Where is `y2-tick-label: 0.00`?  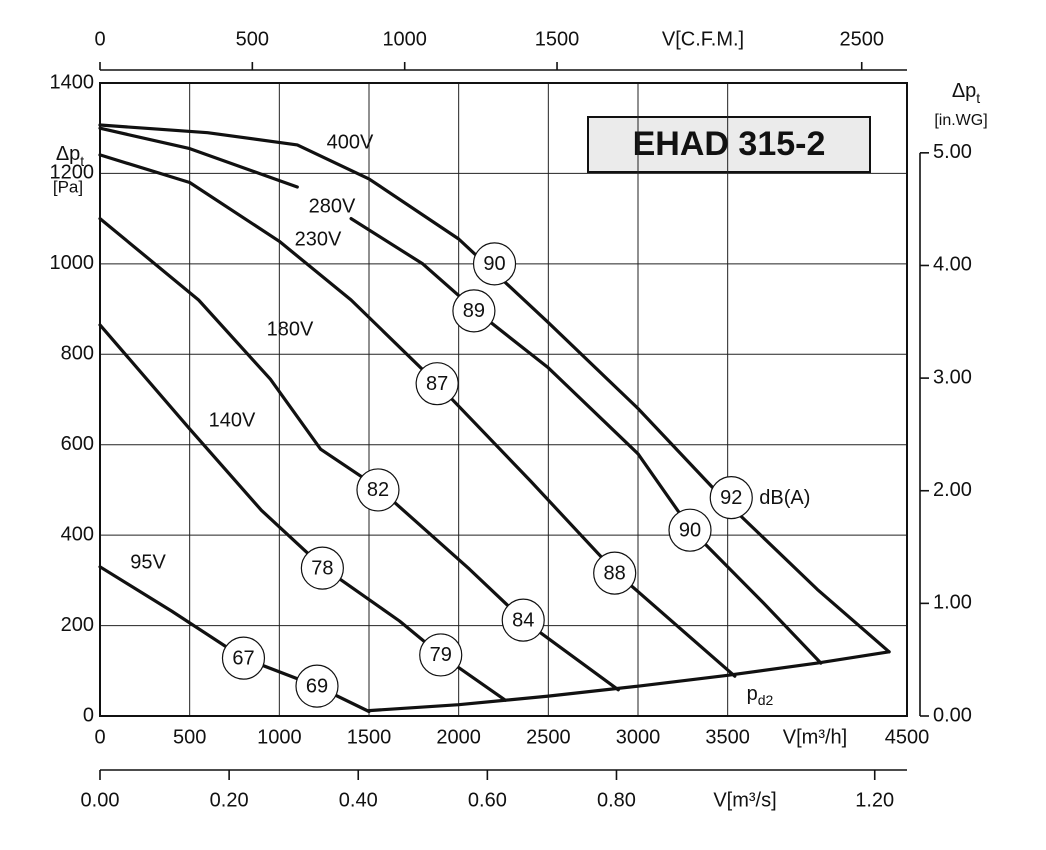 y2-tick-label: 0.00 is located at coordinates (952, 715).